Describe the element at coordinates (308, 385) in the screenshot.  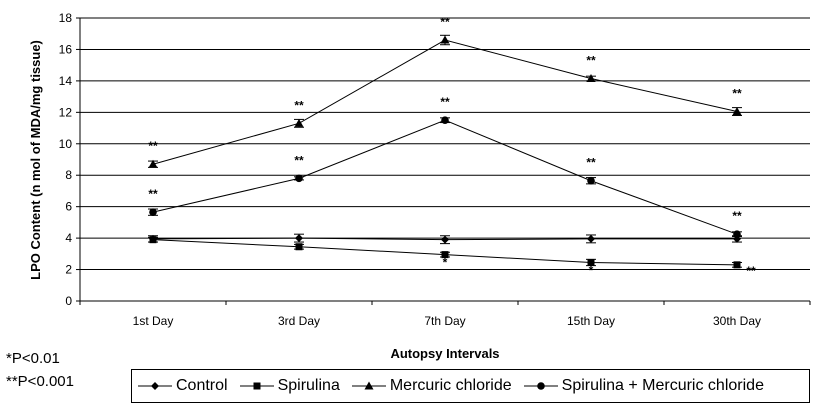
I see `legend-label: Spirulina` at that location.